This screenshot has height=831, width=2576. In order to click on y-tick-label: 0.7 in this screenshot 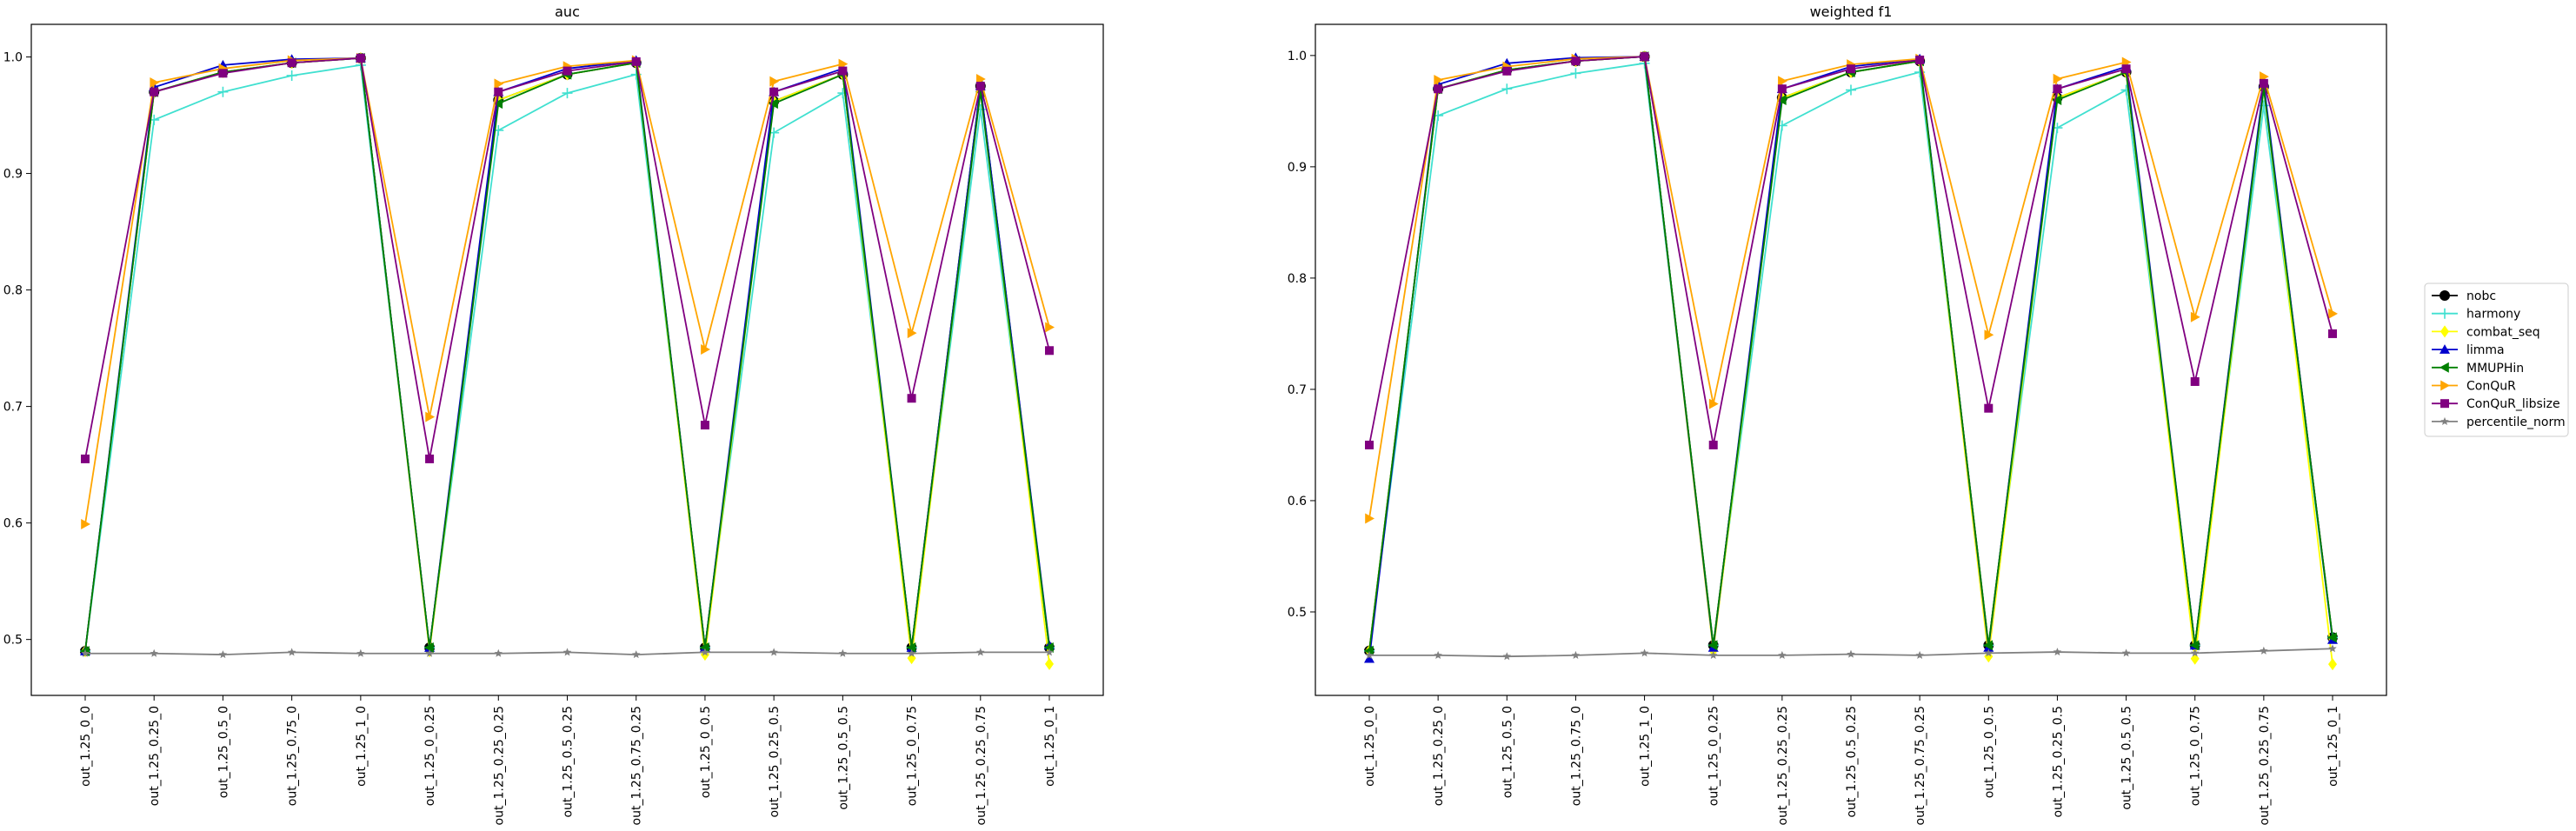, I will do `click(13, 408)`.